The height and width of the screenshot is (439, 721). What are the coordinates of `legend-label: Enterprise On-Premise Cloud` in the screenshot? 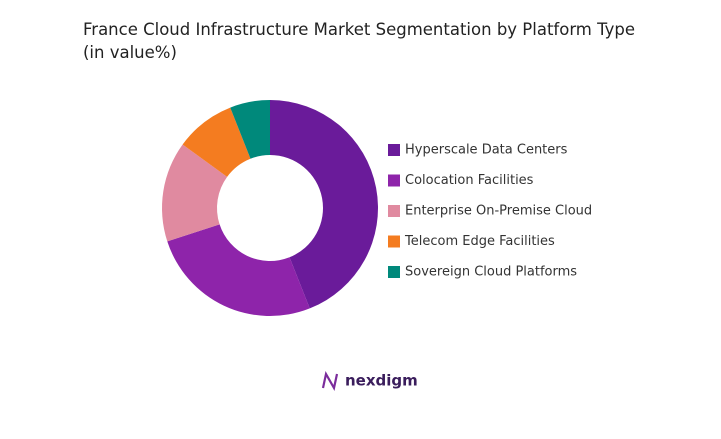 It's located at (498, 211).